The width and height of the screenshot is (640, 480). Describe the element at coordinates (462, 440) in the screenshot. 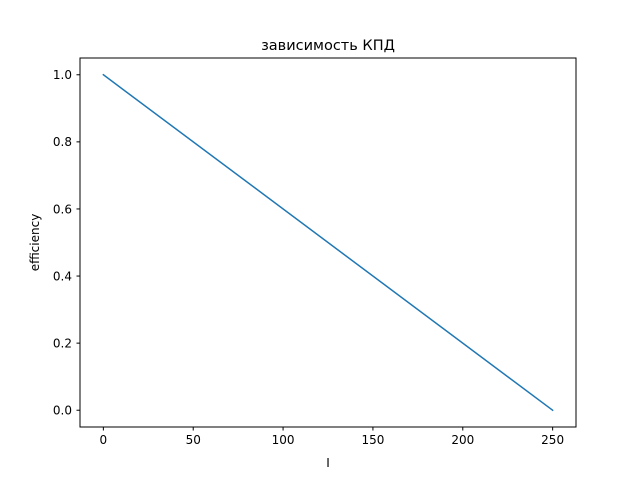

I see `x-tick-label: 200` at that location.